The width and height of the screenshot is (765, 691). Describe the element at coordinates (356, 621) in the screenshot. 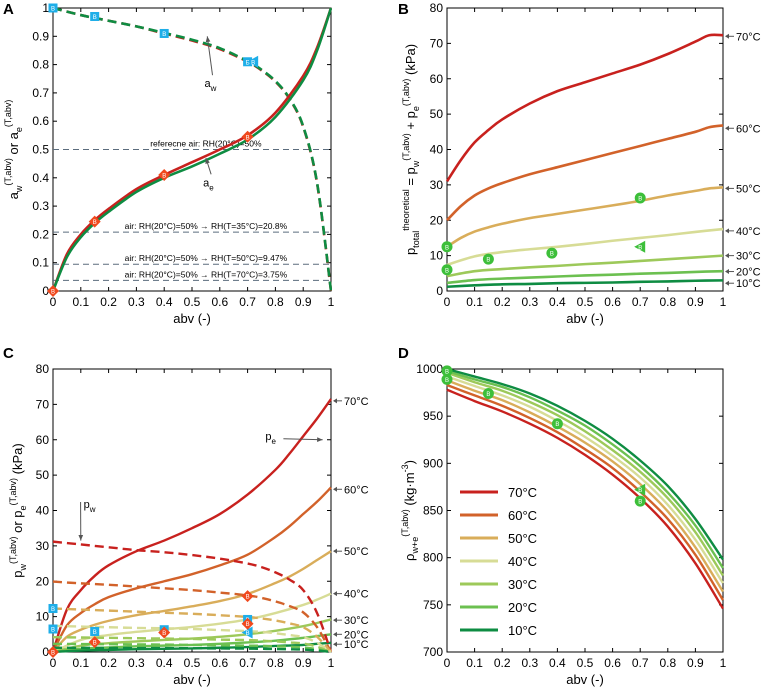

I see `temp-label: 30°C` at that location.